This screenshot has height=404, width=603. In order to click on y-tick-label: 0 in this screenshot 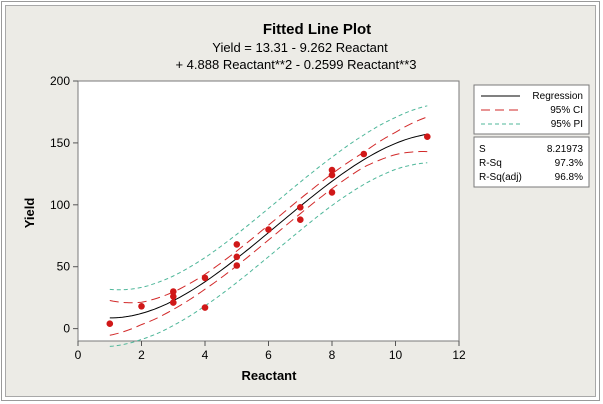, I will do `click(66, 329)`.